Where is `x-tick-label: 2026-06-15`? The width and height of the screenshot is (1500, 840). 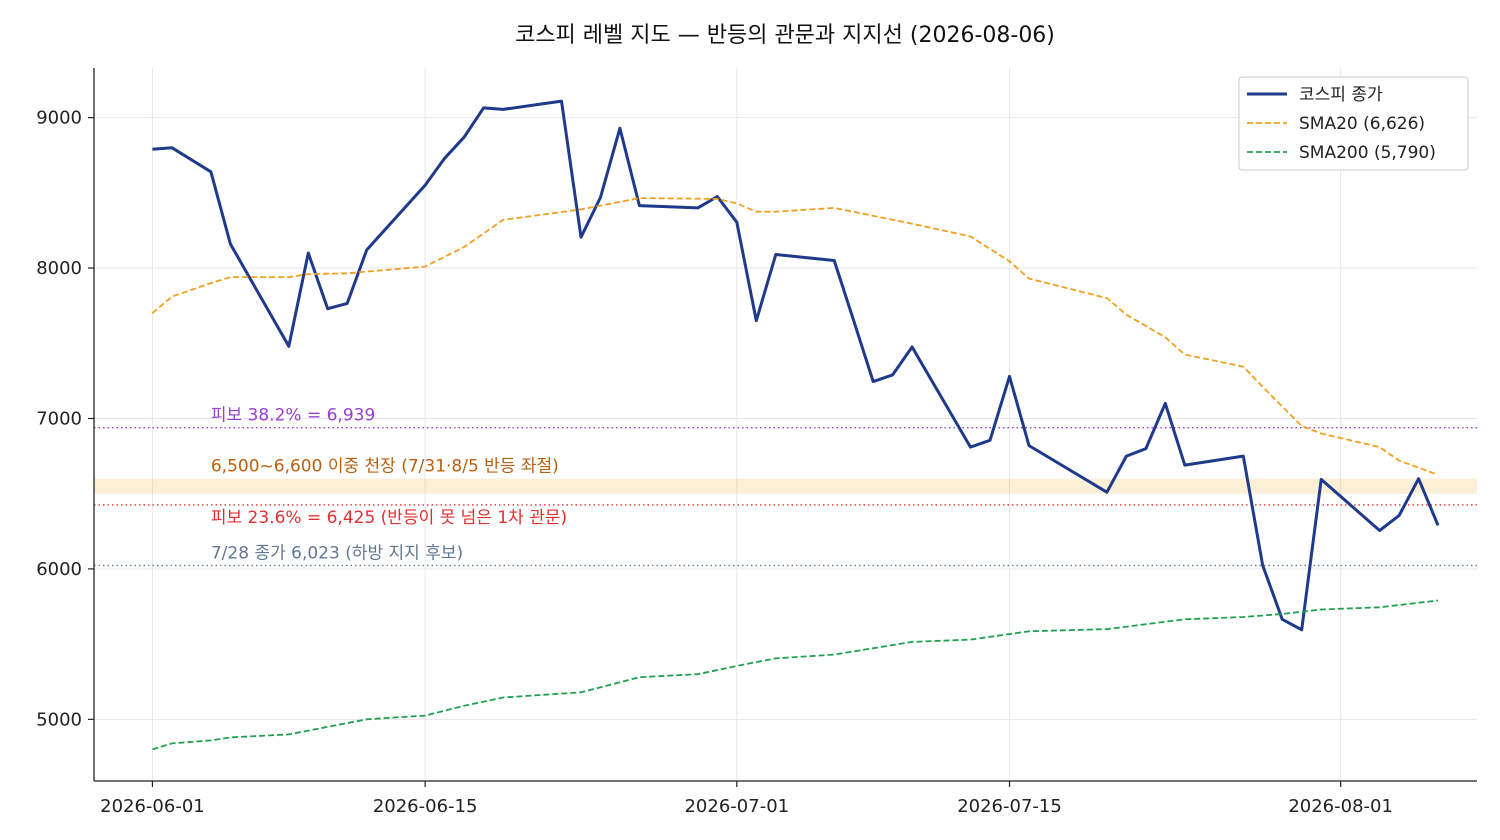 x-tick-label: 2026-06-15 is located at coordinates (425, 806).